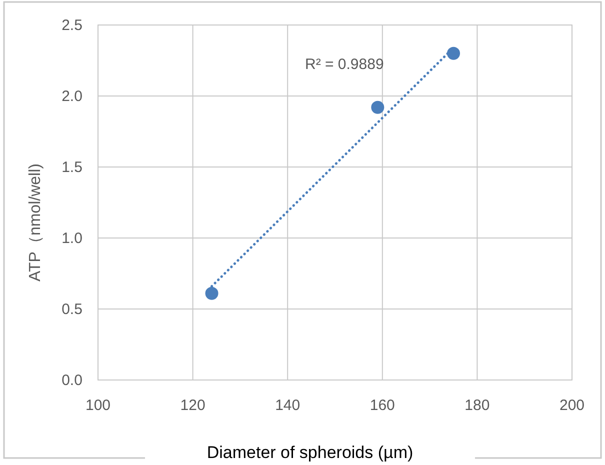  What do you see at coordinates (72, 167) in the screenshot?
I see `y-tick-label: 1.5` at bounding box center [72, 167].